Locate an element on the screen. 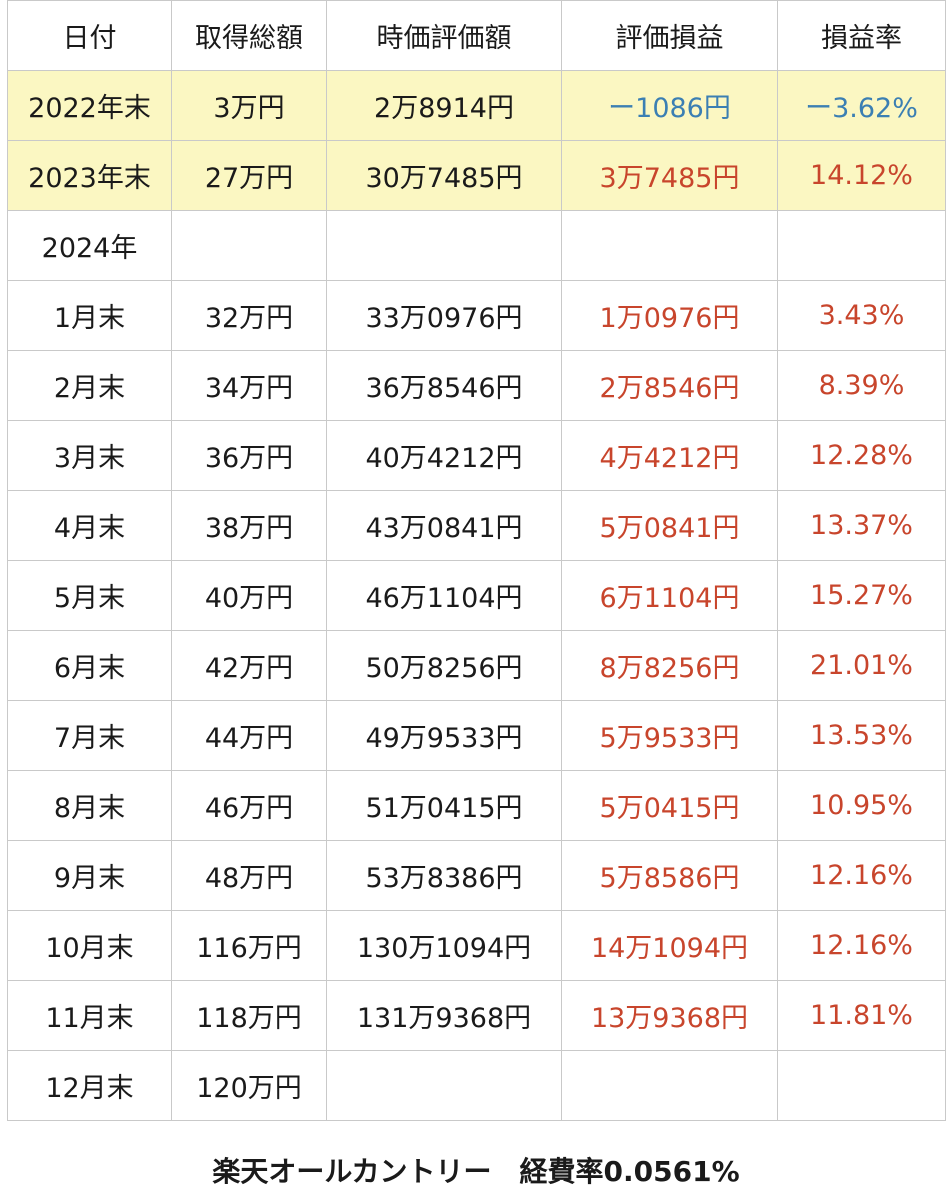 This screenshot has width=952, height=1200. table-row: 7月末 44万円 49万9533円 5万9533円 13.53% is located at coordinates (476, 735).